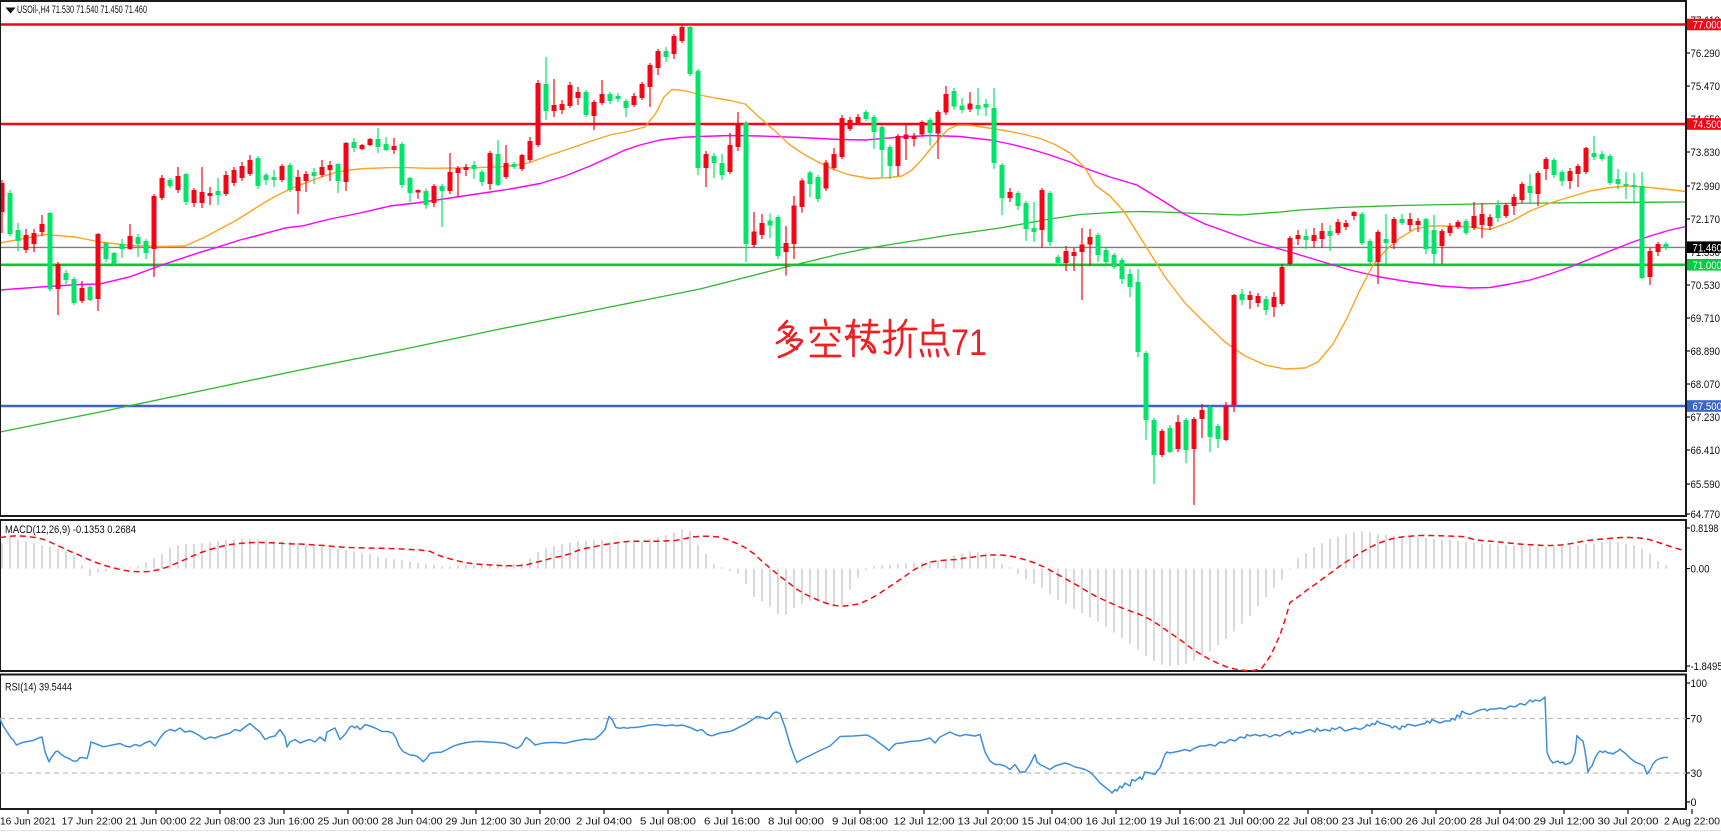 The width and height of the screenshot is (1721, 838). What do you see at coordinates (1699, 684) in the screenshot?
I see `svg-text: 100` at bounding box center [1699, 684].